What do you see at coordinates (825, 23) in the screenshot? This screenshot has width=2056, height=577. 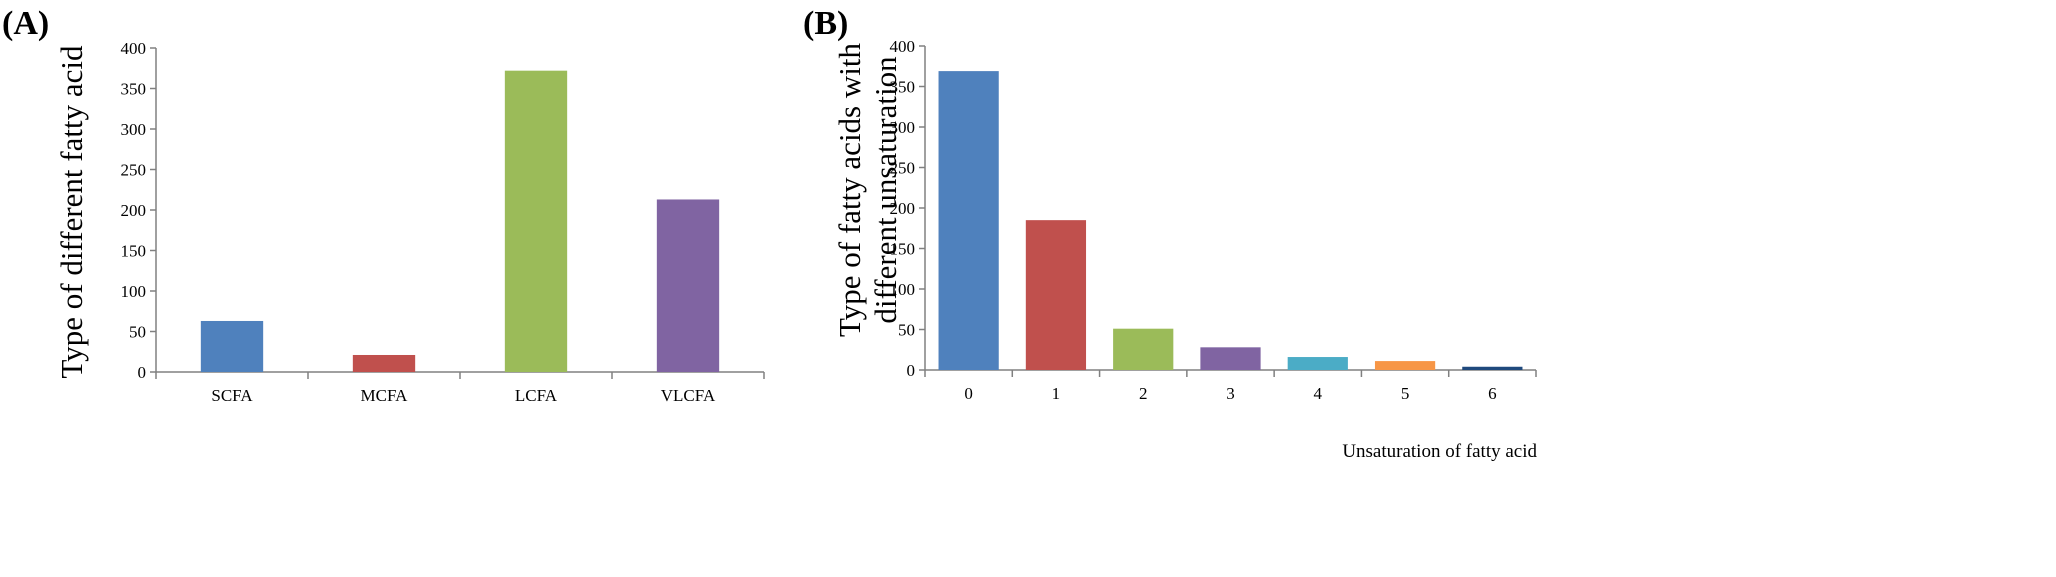 I see `panel-label: (B)` at bounding box center [825, 23].